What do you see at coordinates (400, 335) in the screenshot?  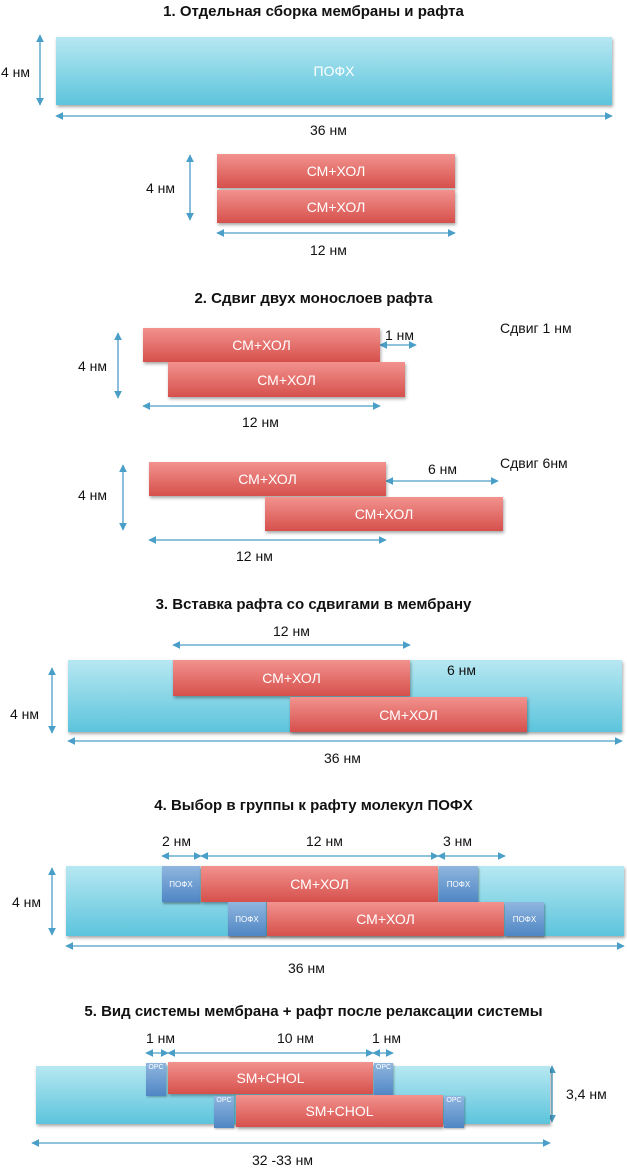 I see `s2a-shift-label: 1 нм` at bounding box center [400, 335].